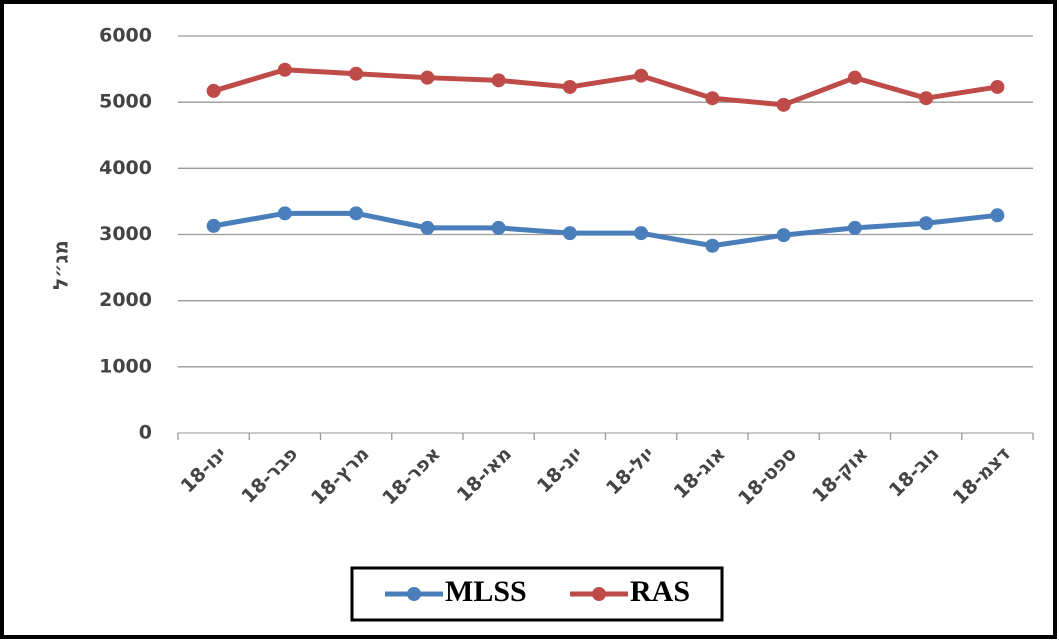 This screenshot has height=641, width=1059. What do you see at coordinates (125, 102) in the screenshot?
I see `y-tick-label: 5000` at bounding box center [125, 102].